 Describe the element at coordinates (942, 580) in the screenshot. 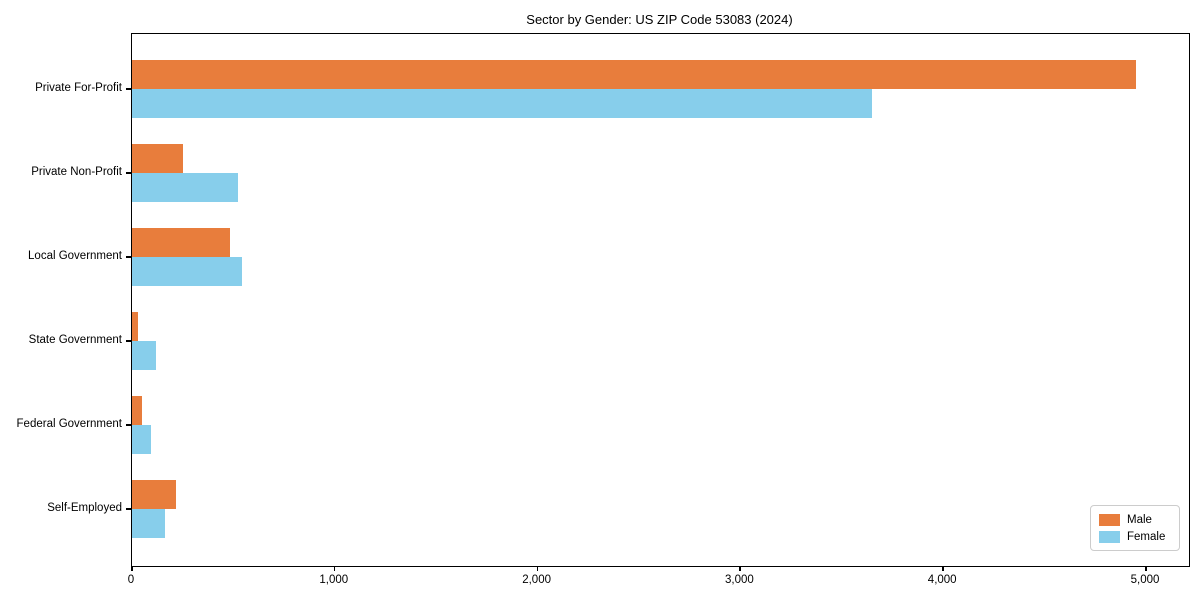

I see `x-tick-label: 4,000` at that location.